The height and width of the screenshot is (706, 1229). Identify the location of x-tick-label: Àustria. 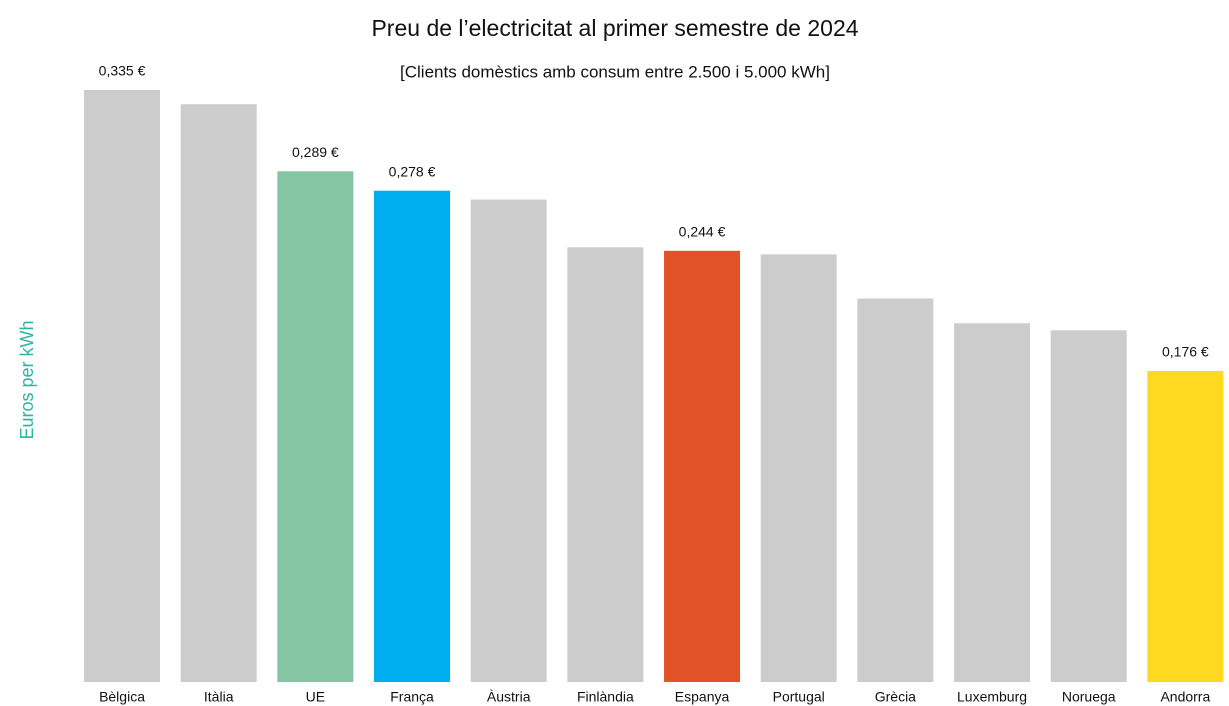
(509, 697).